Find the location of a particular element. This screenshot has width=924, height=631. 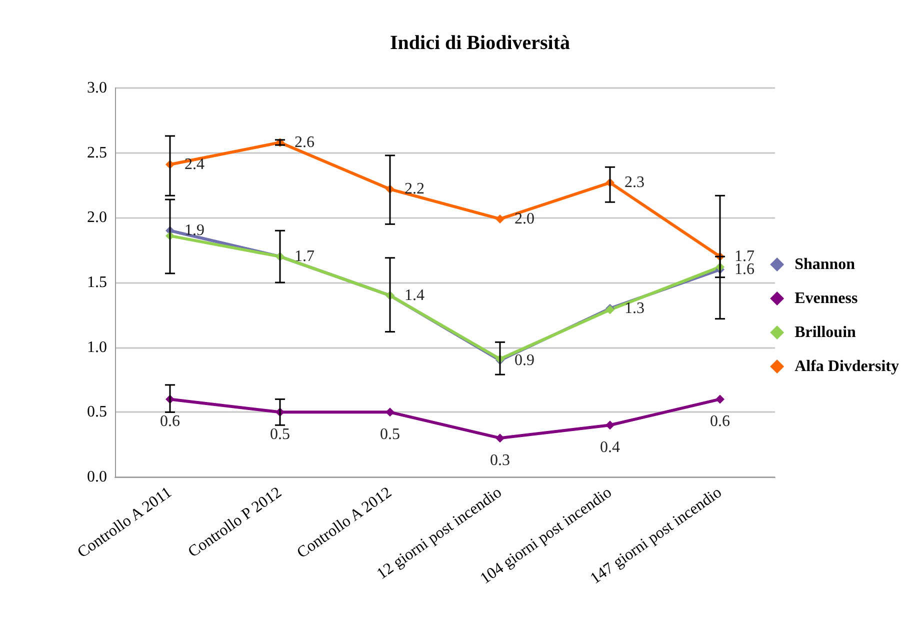

y-tick-label: 2.0 is located at coordinates (97, 217).